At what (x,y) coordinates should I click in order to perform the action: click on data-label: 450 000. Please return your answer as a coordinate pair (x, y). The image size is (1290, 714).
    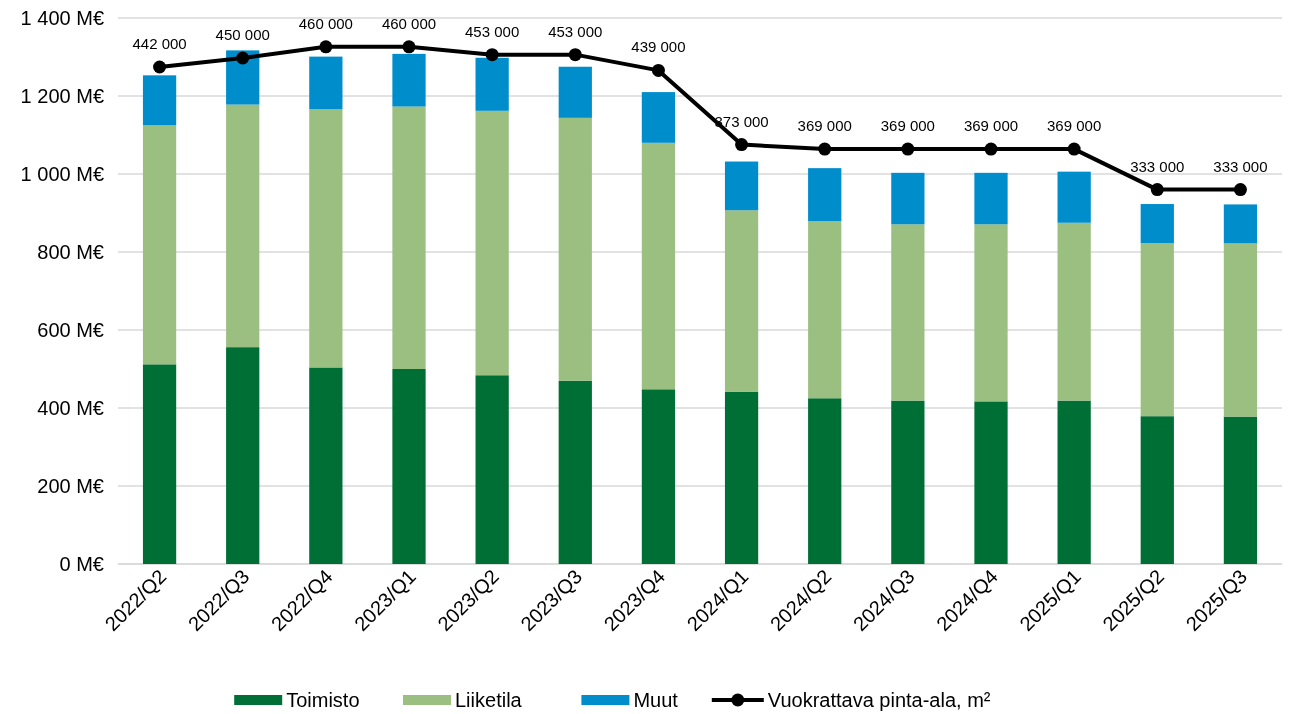
    Looking at the image, I should click on (242, 35).